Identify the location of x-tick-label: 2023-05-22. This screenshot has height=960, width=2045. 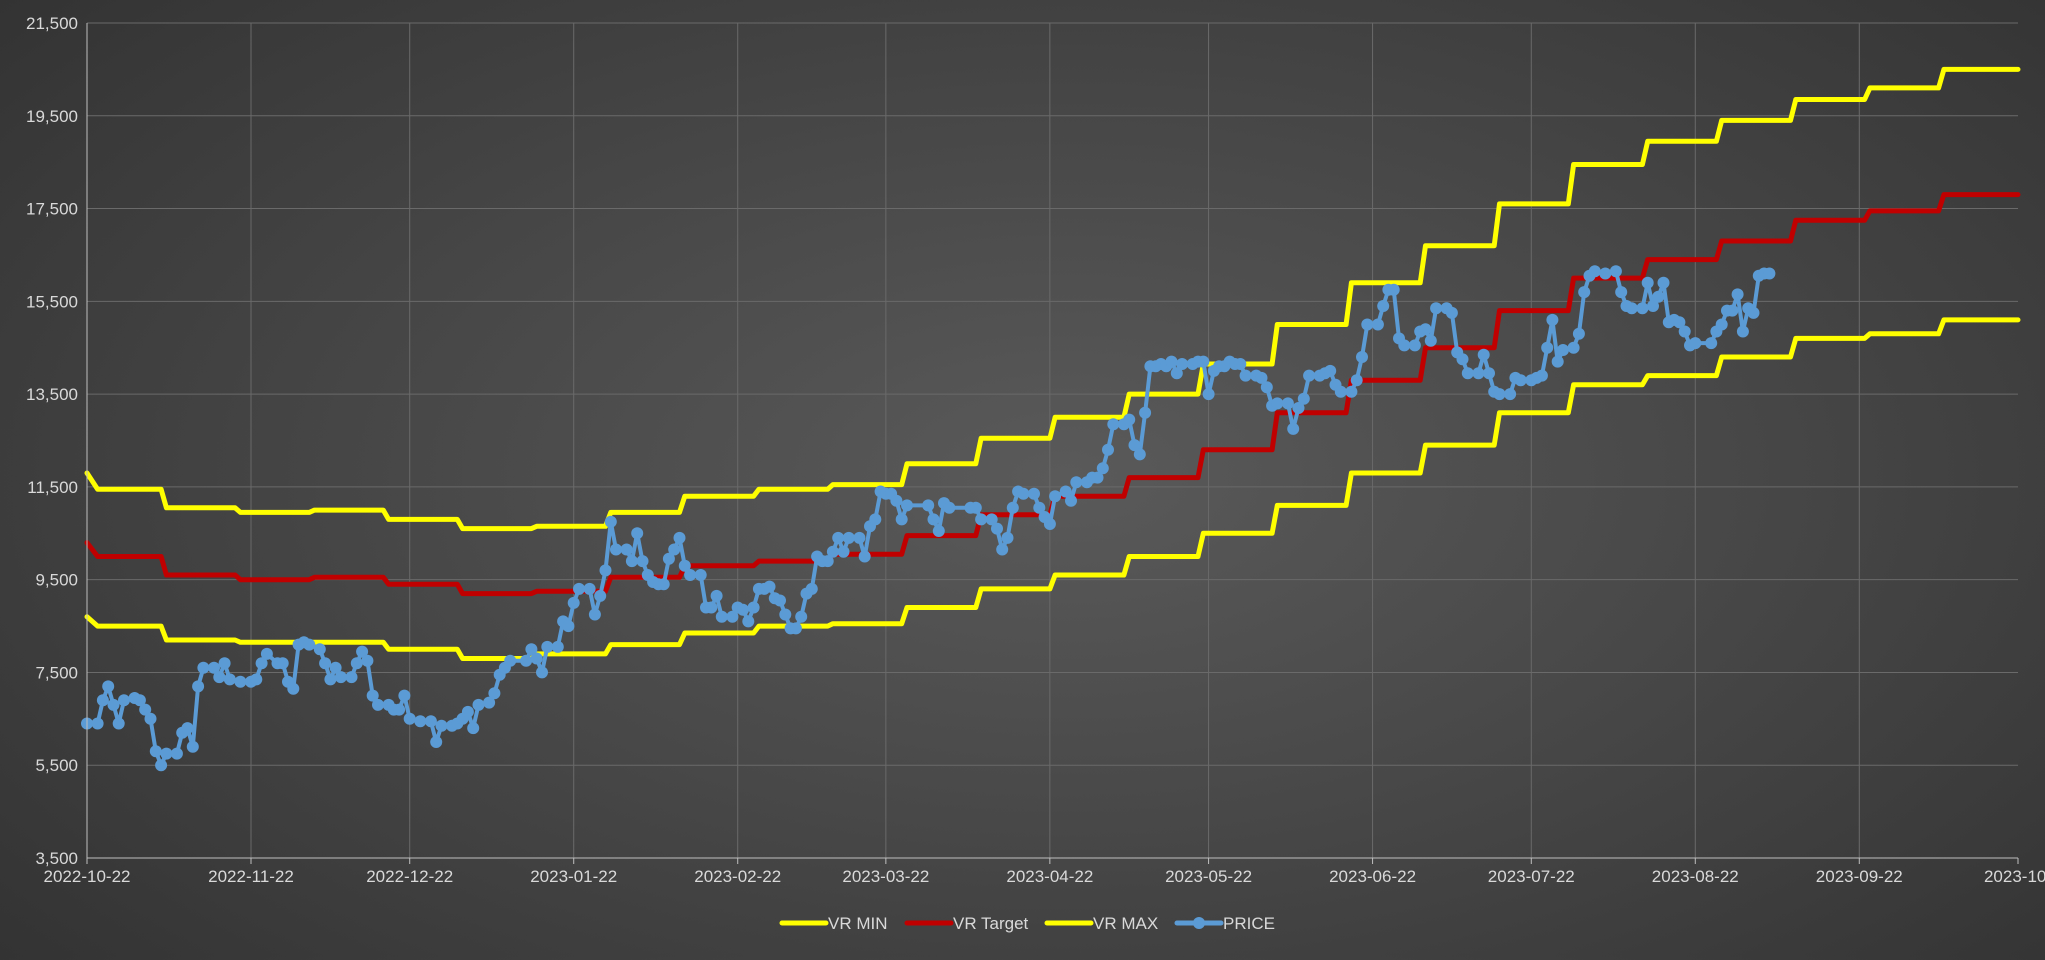
(1208, 876).